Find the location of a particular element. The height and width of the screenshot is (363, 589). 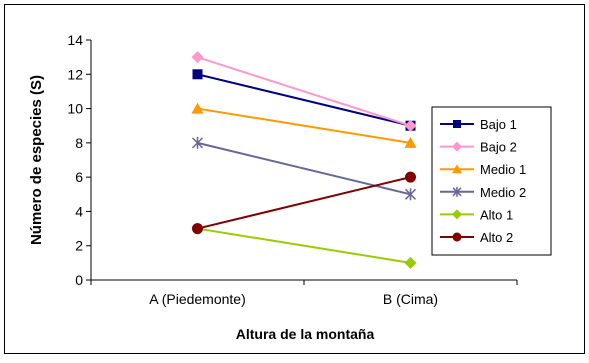

legend: Bajo 1 Bajo 2 Medio 1 Medio 2 Alto 1 Alto 2 is located at coordinates (491, 181).